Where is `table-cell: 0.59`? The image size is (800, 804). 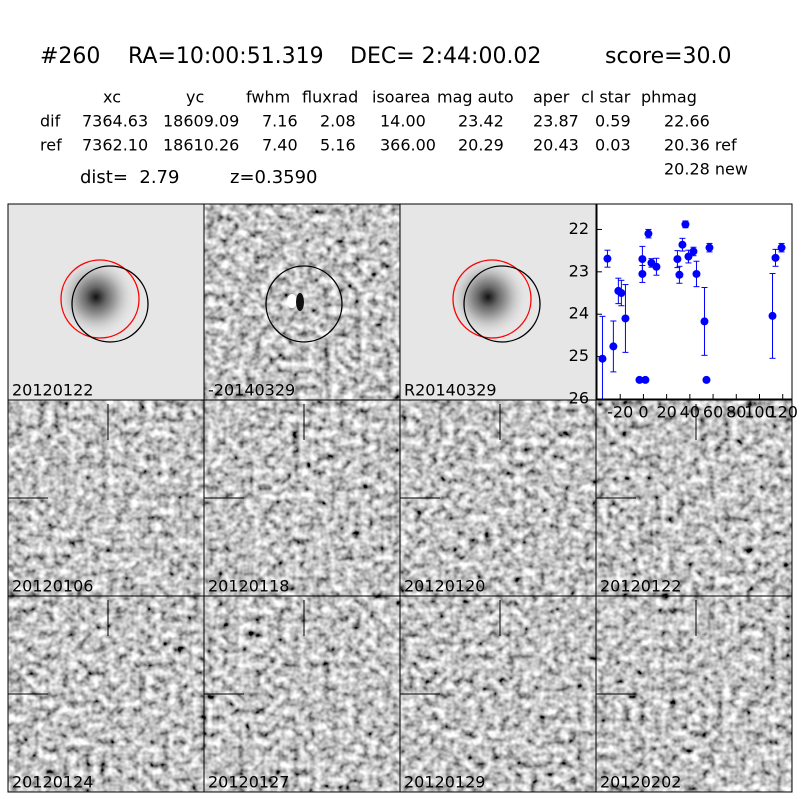
table-cell: 0.59 is located at coordinates (613, 121).